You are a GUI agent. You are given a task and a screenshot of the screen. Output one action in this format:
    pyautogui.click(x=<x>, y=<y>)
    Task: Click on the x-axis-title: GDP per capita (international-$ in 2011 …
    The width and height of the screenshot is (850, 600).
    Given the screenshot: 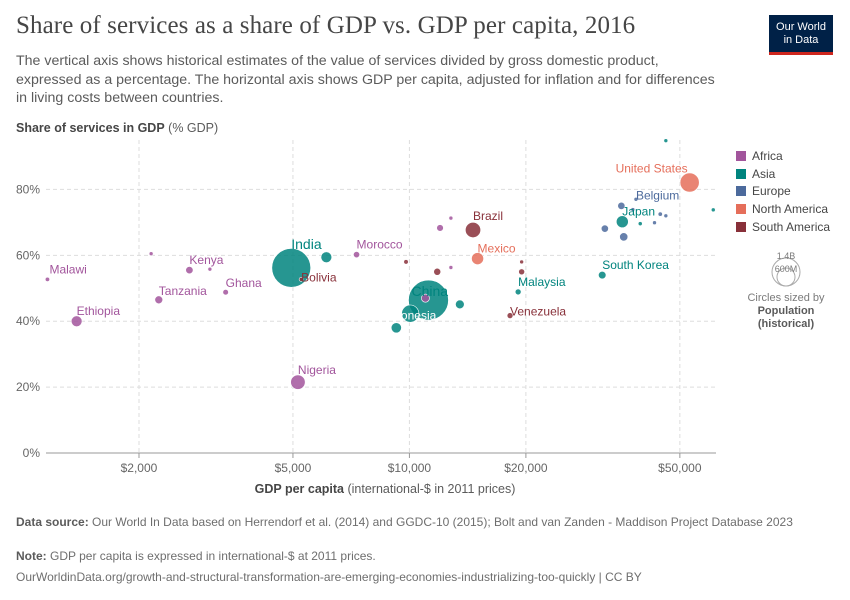 What is the action you would take?
    pyautogui.click(x=385, y=489)
    